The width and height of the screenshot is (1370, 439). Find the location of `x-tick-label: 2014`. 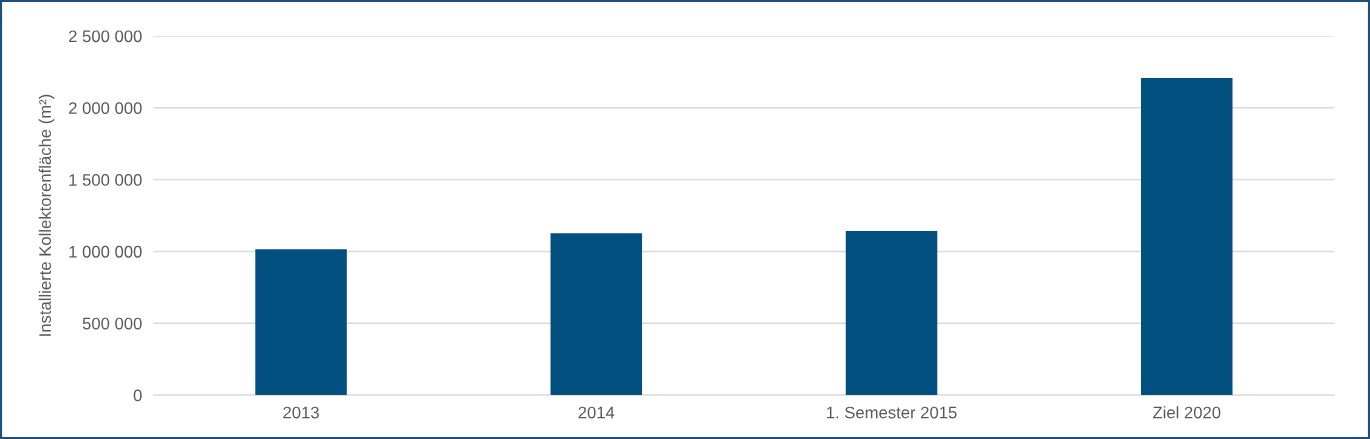

x-tick-label: 2014 is located at coordinates (596, 412).